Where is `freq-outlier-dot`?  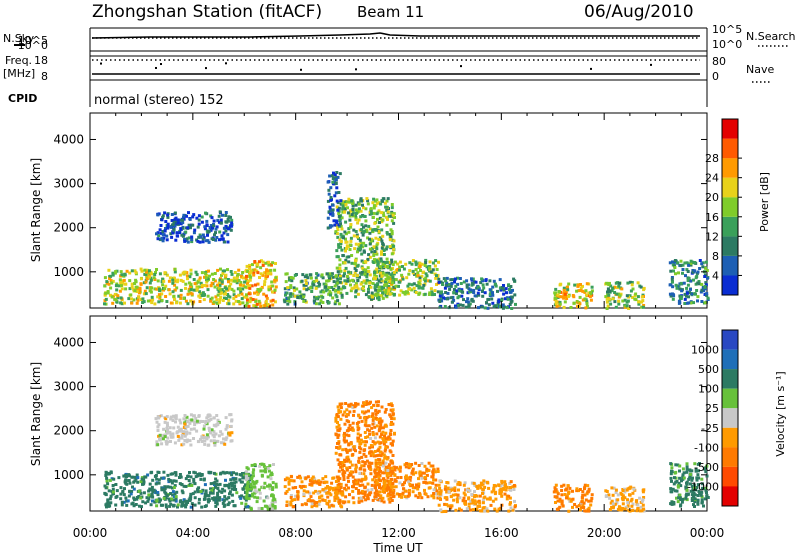
freq-outlier-dot is located at coordinates (156, 67).